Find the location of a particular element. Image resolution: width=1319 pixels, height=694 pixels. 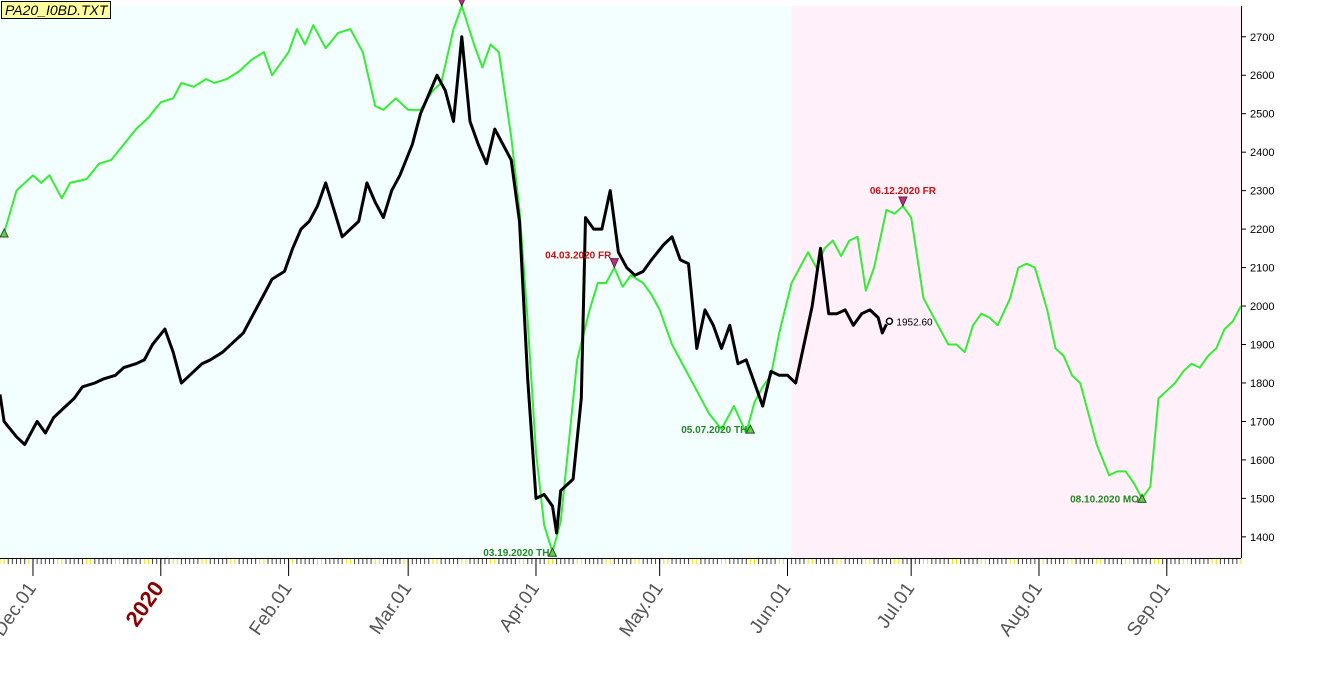

pivot-date-label: 05.07.2020 TH is located at coordinates (714, 430).